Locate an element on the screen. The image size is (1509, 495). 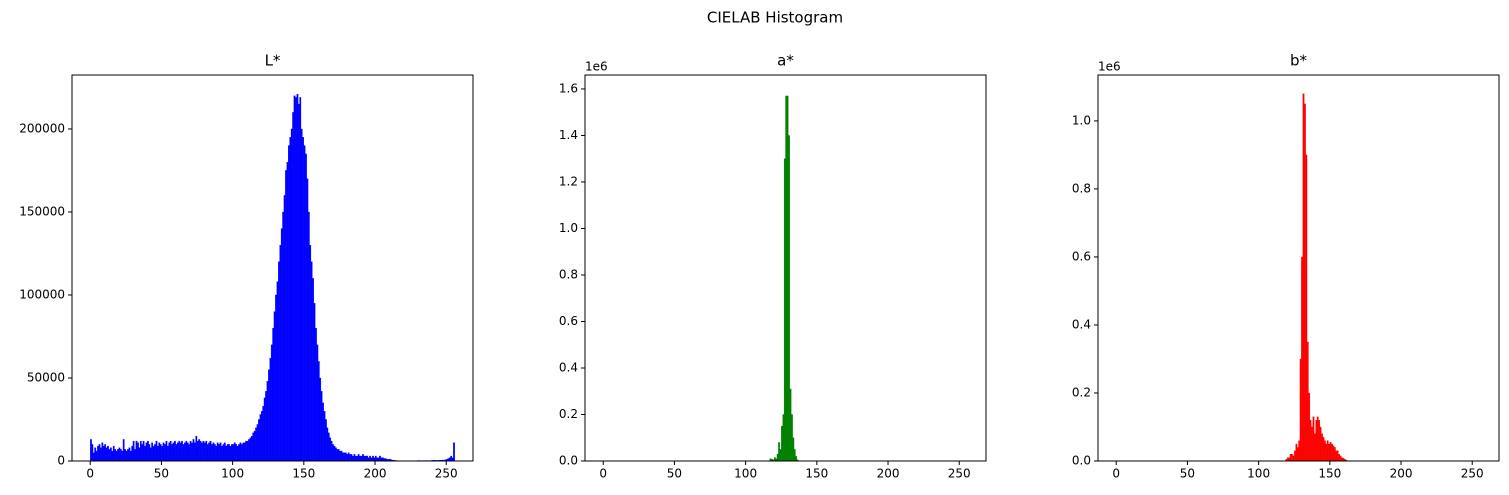
y-tick-label: 1.0 is located at coordinates (1081, 120).